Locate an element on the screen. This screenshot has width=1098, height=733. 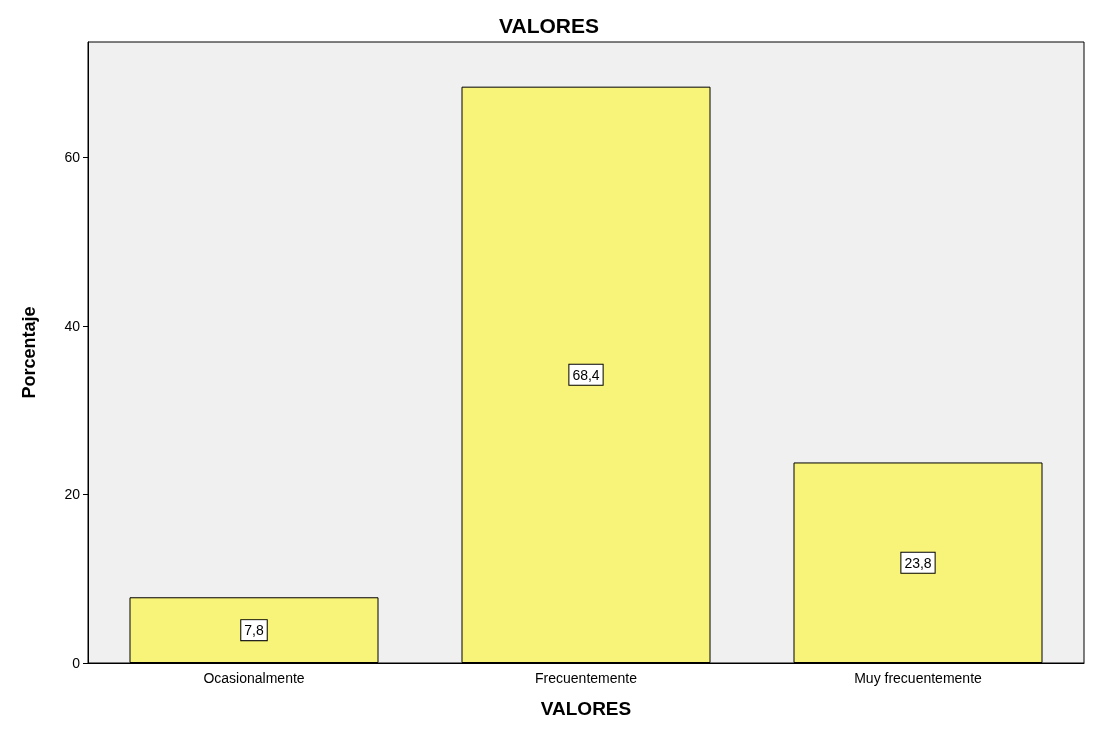
x-tick-label: Ocasionalmente is located at coordinates (254, 678).